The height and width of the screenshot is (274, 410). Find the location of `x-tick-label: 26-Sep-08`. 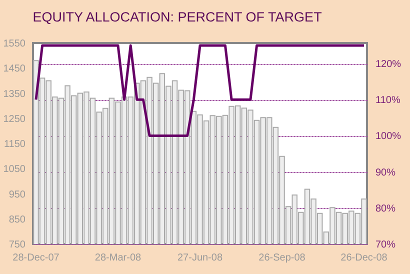

x-tick-label: 26-Sep-08 is located at coordinates (282, 258).